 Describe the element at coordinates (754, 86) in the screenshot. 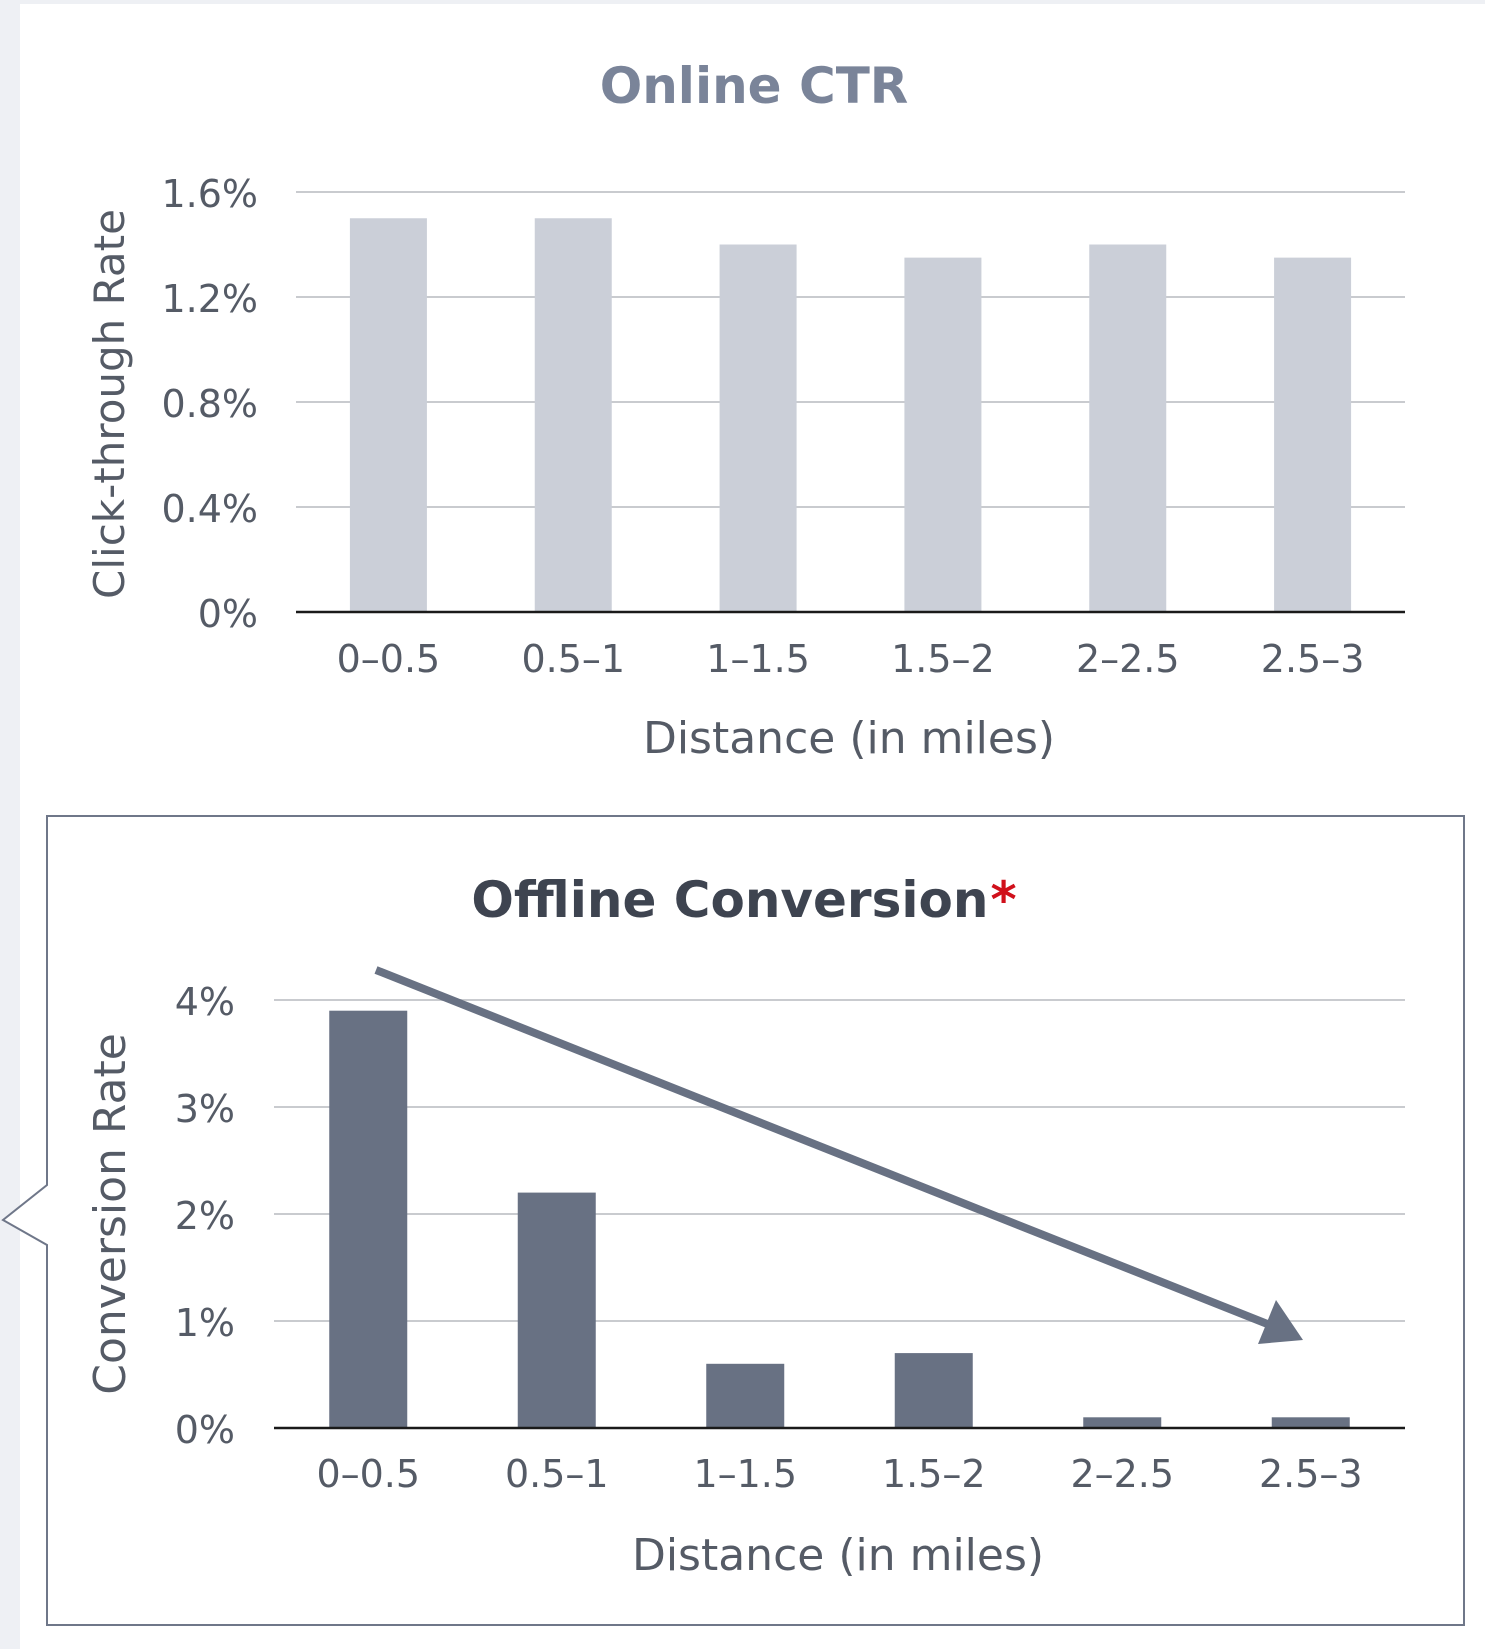

I see `chart-1-title: Online CTR` at that location.